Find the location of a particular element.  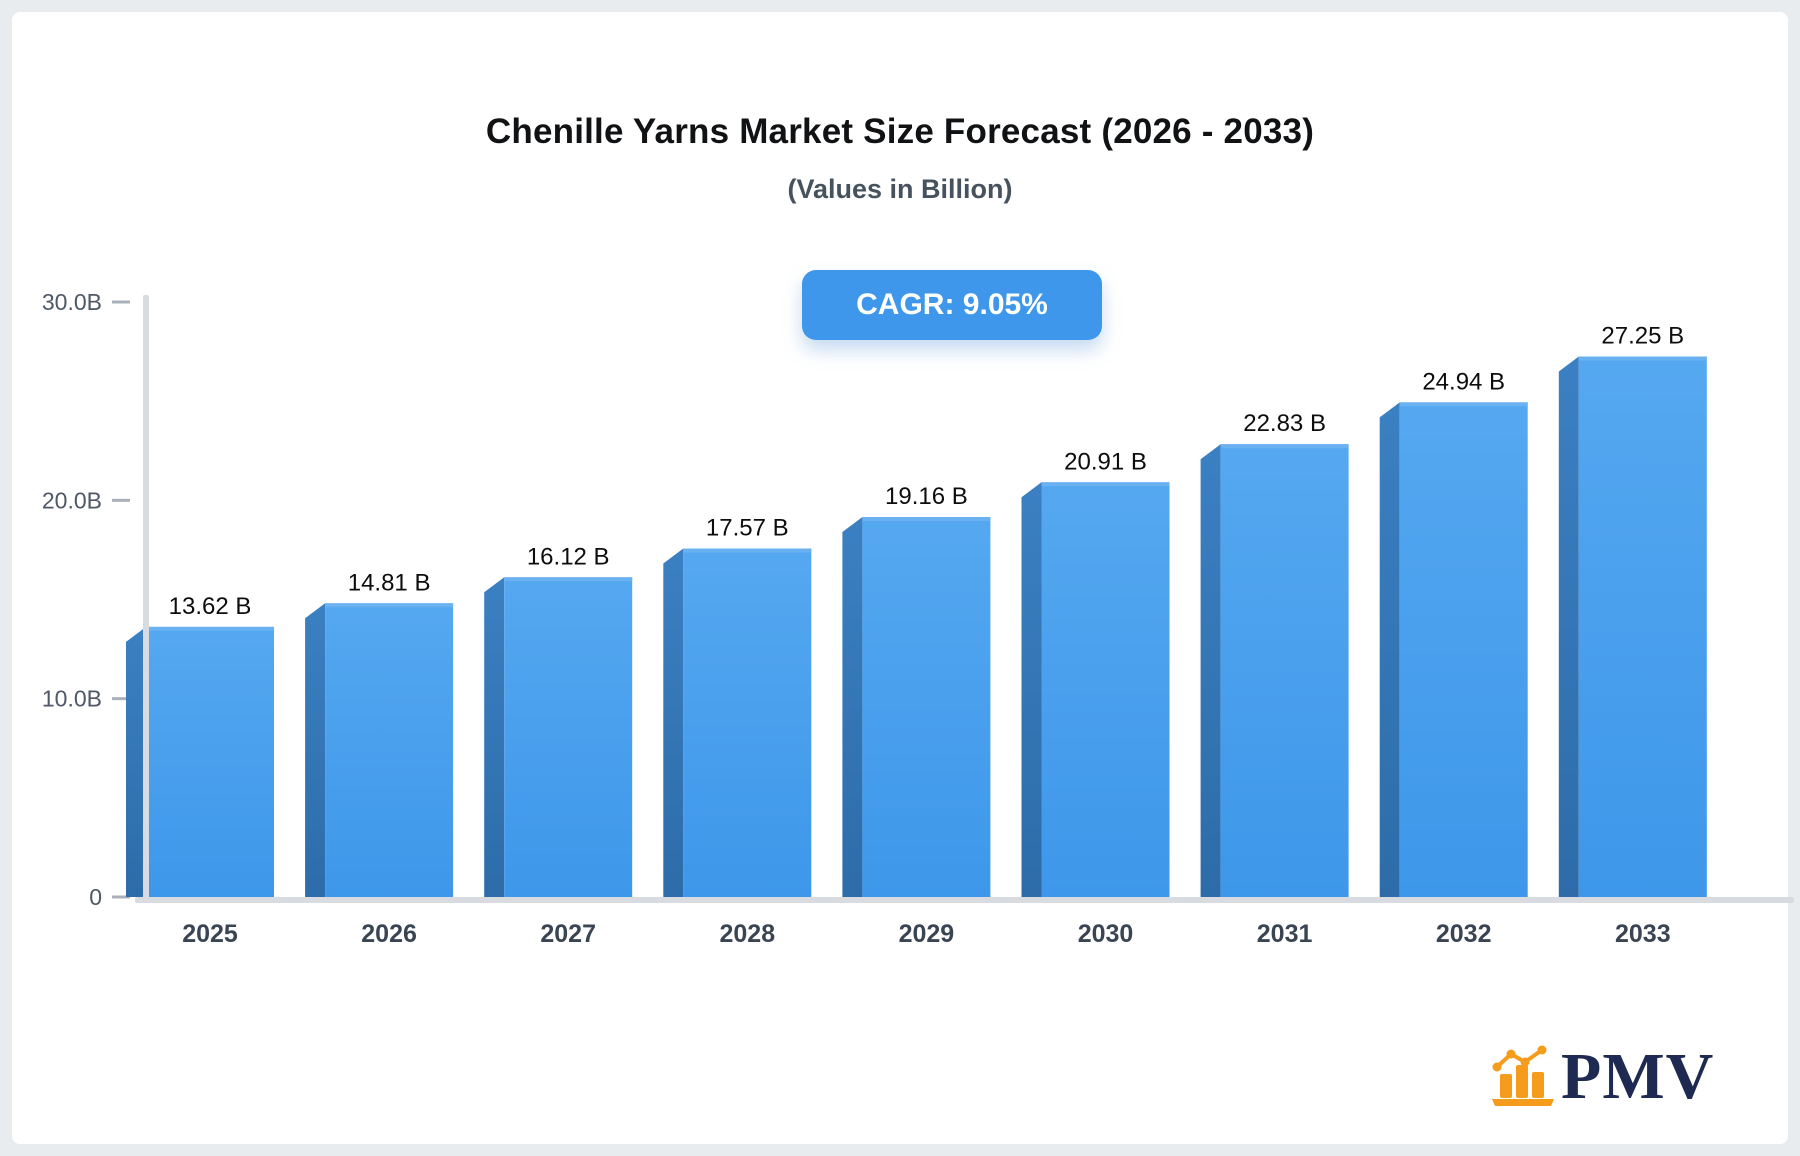

bar-2028: 17.57 B is located at coordinates (737, 706).